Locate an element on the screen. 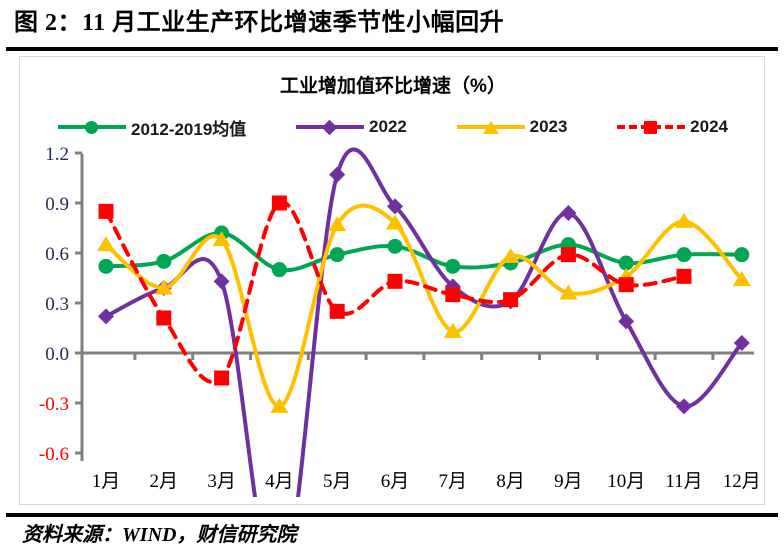  chart-legend: 2012-2019均值 2022 2023 2024 is located at coordinates (393, 127).